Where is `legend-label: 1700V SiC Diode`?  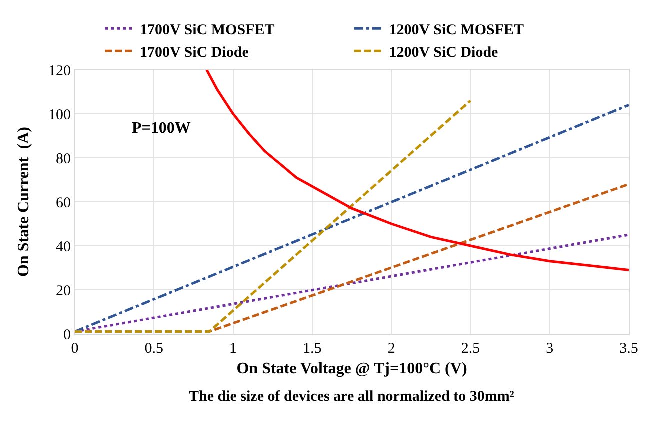
legend-label: 1700V SiC Diode is located at coordinates (195, 52).